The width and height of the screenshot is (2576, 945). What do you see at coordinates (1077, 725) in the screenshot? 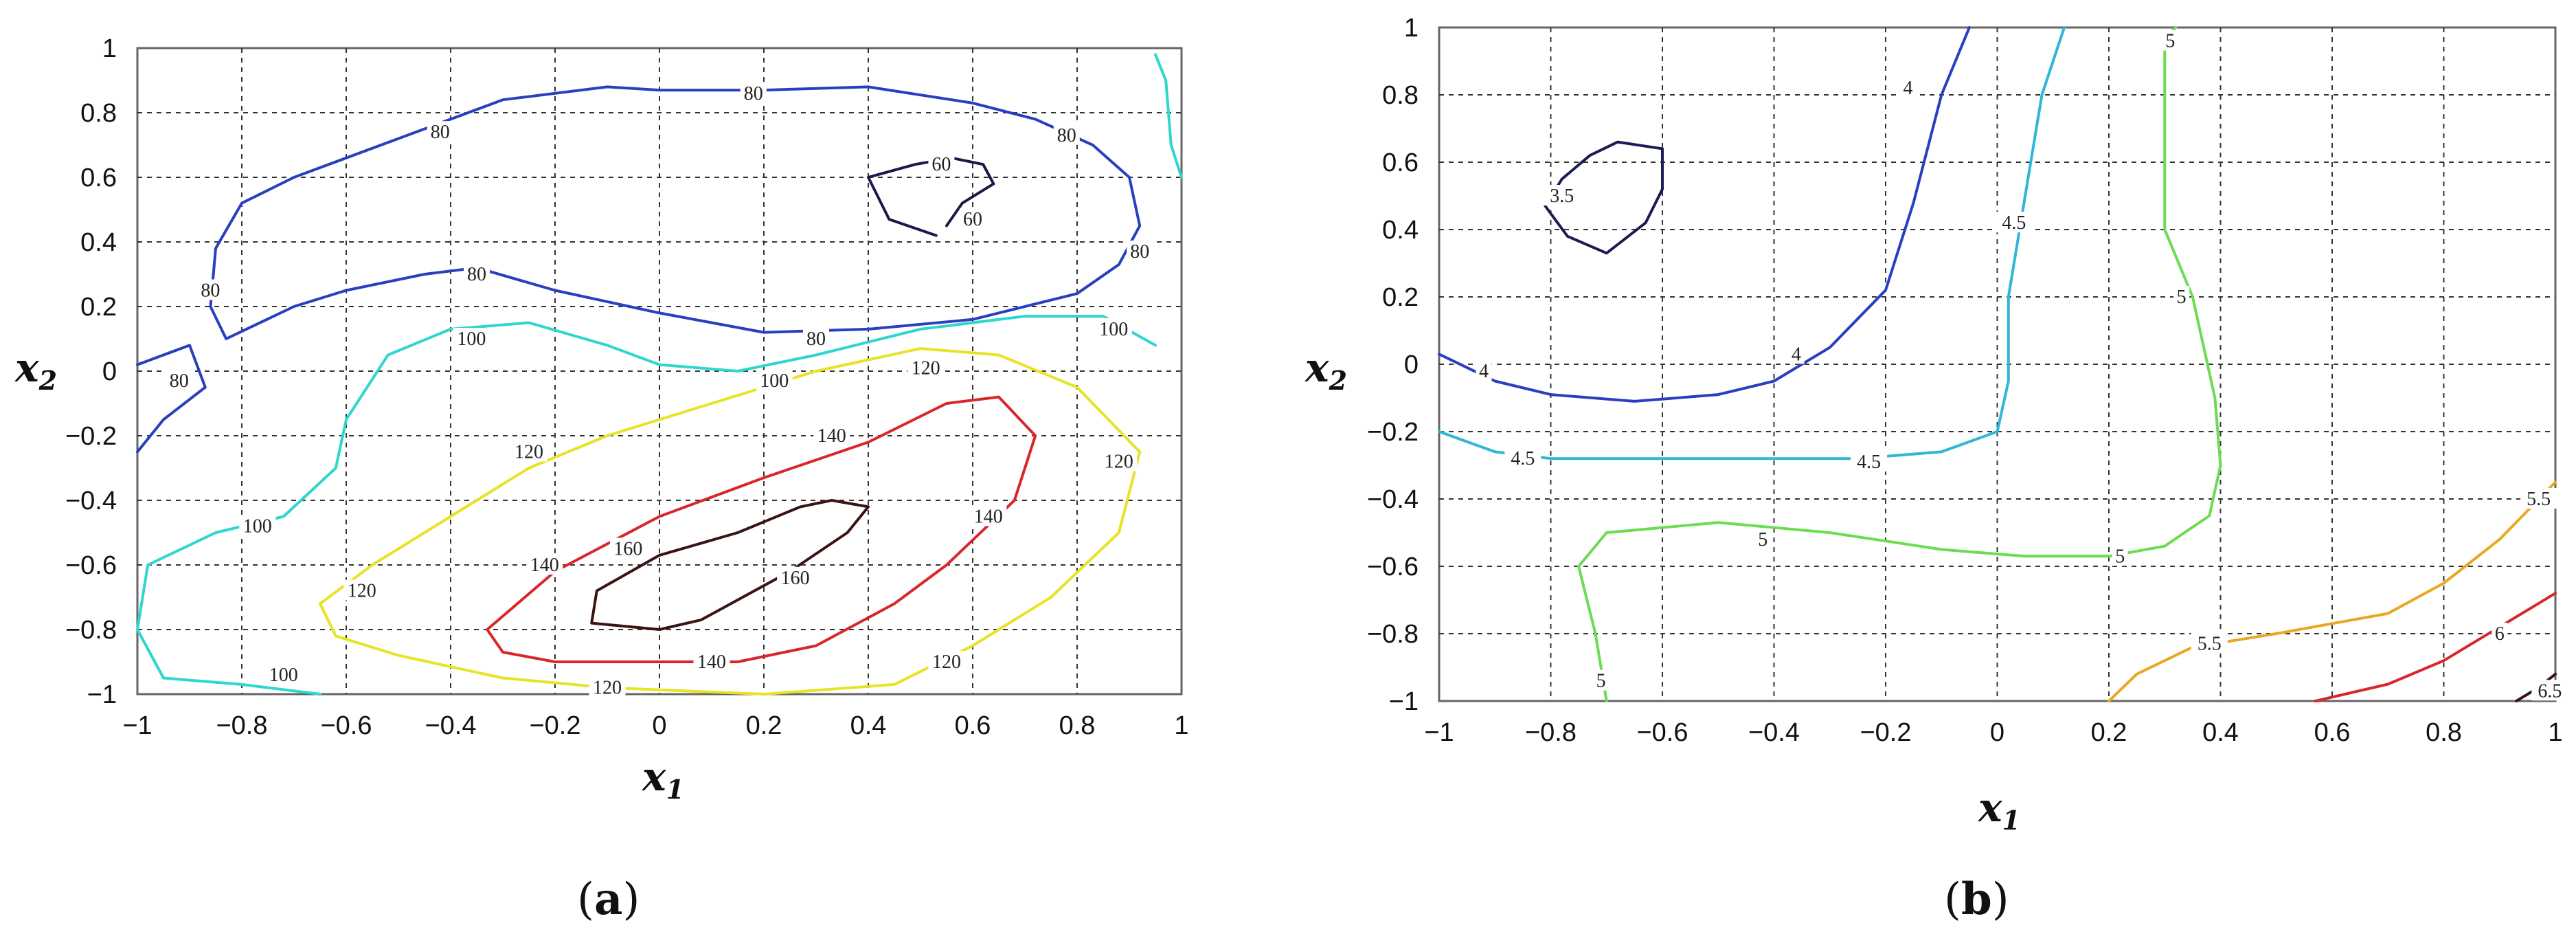
I see `x-tick-label: 0.8` at bounding box center [1077, 725].